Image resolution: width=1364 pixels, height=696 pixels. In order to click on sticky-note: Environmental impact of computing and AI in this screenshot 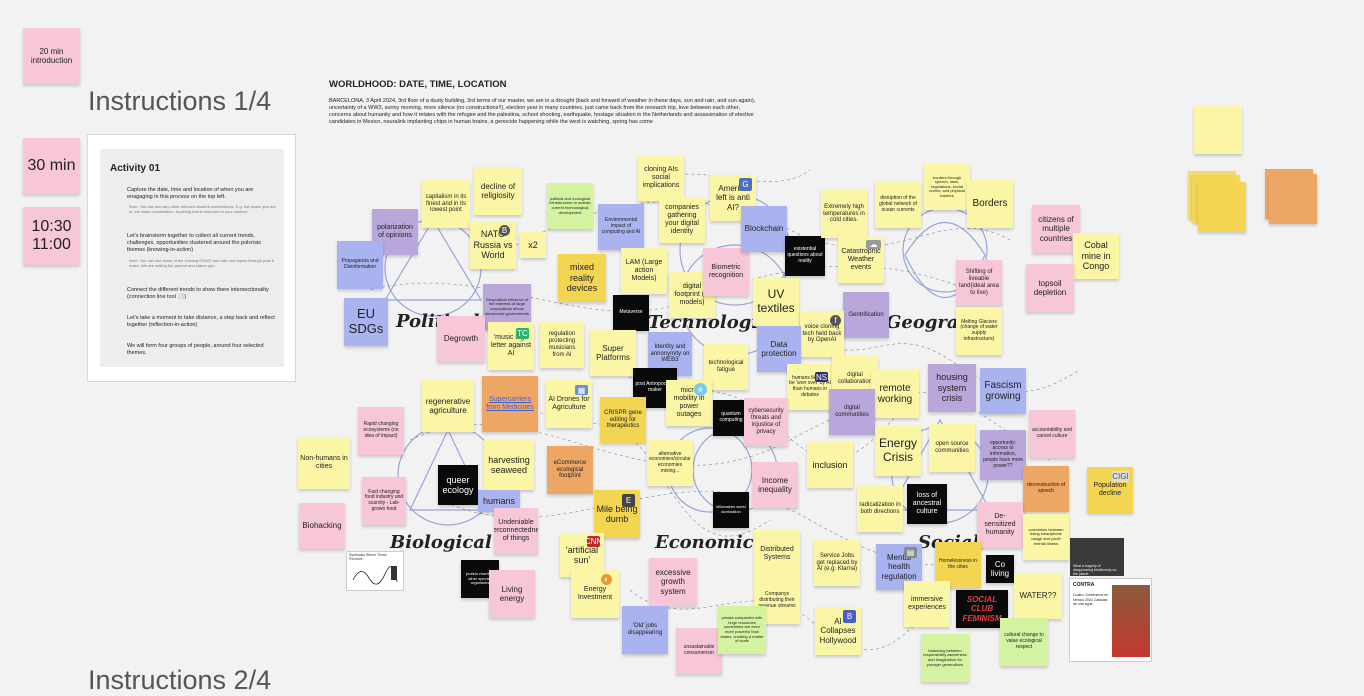, I will do `click(621, 227)`.